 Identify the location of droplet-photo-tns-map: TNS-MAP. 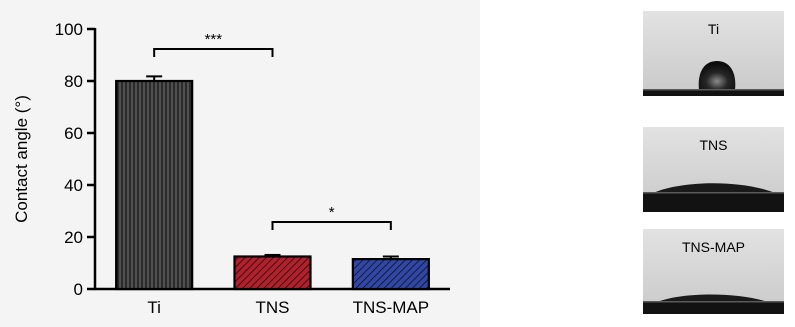
(713, 271).